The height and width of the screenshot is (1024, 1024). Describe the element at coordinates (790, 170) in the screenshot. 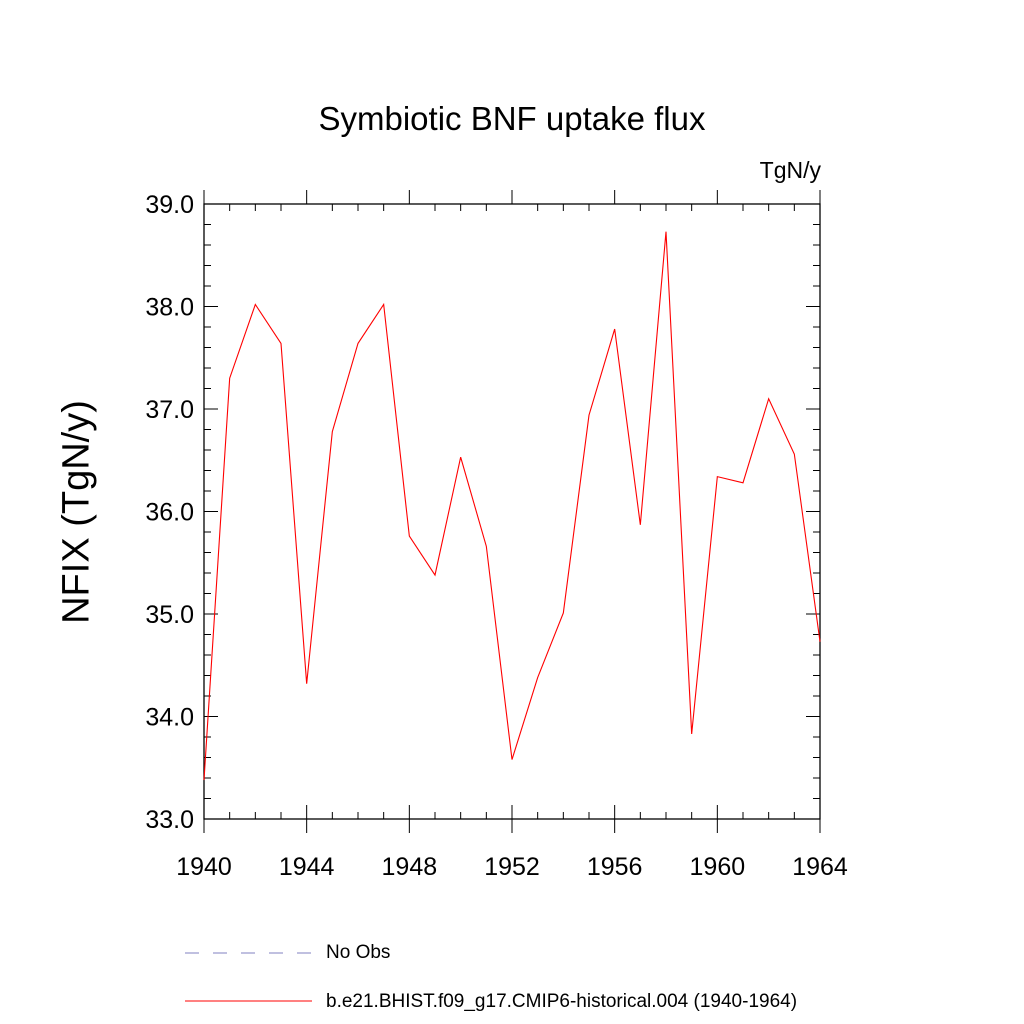

I see `units-label: TgN/y` at that location.